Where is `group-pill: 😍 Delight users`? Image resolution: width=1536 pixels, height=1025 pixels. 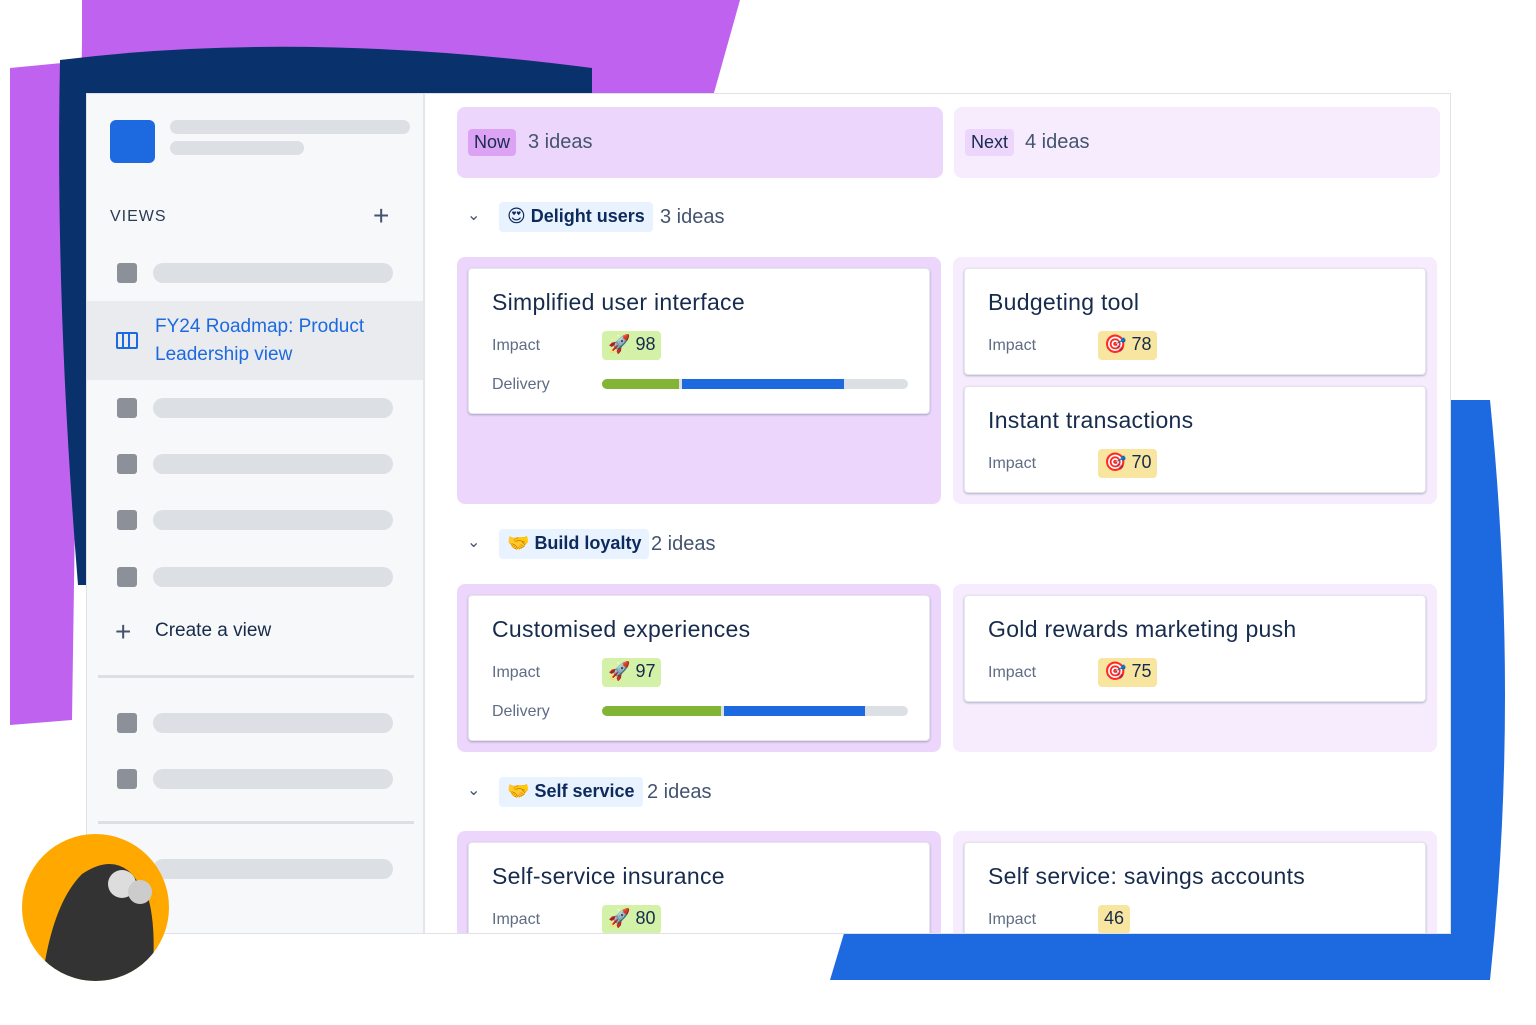 group-pill: 😍 Delight users is located at coordinates (576, 217).